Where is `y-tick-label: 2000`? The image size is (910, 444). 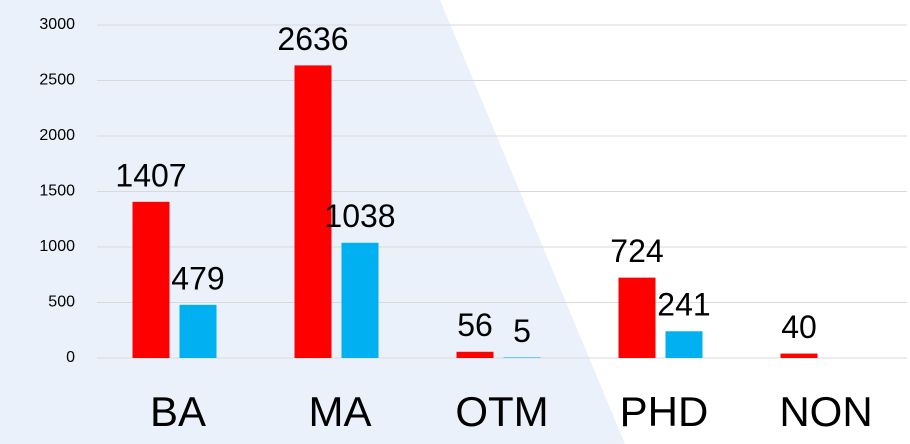 y-tick-label: 2000 is located at coordinates (57, 135).